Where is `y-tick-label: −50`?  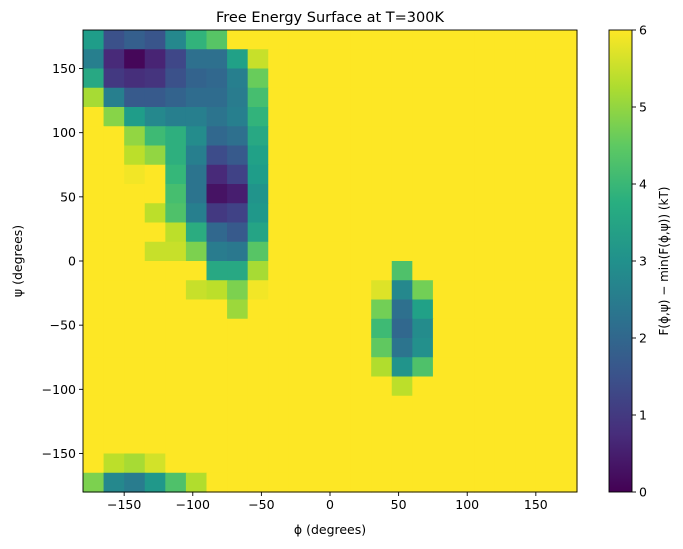
y-tick-label: −50 is located at coordinates (63, 325).